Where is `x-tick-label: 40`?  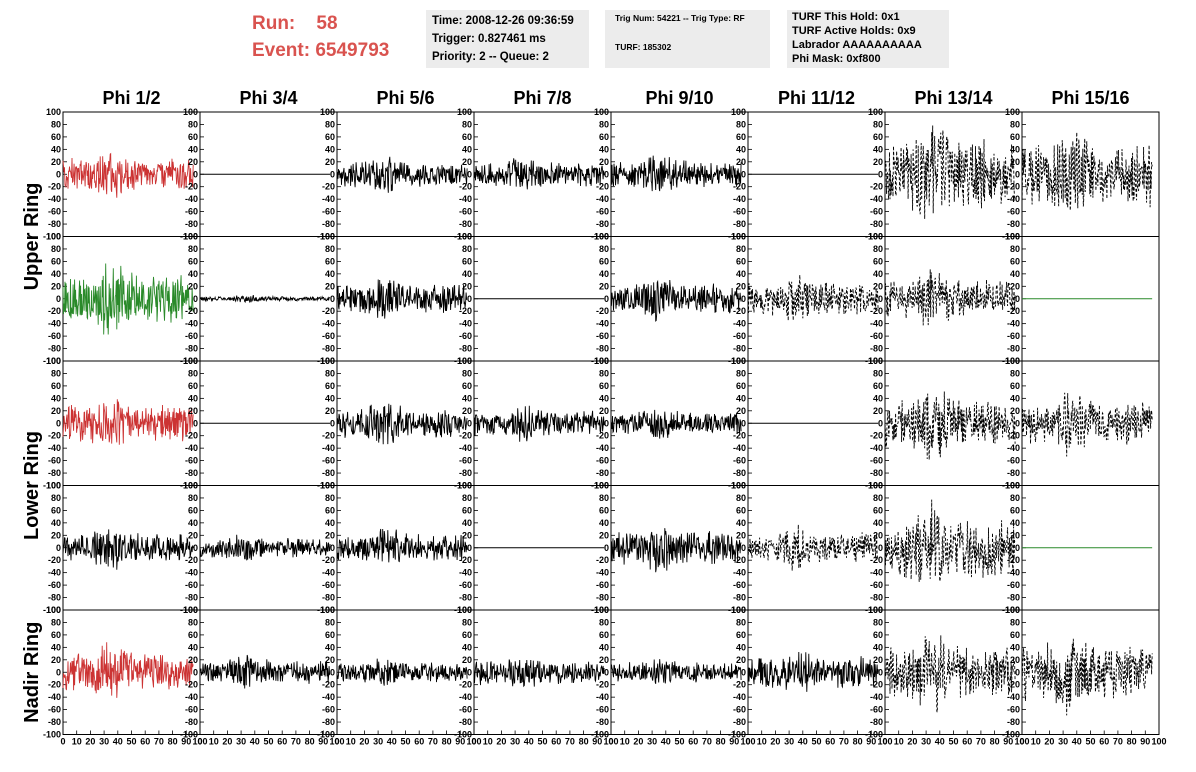
x-tick-label: 40 is located at coordinates (392, 742).